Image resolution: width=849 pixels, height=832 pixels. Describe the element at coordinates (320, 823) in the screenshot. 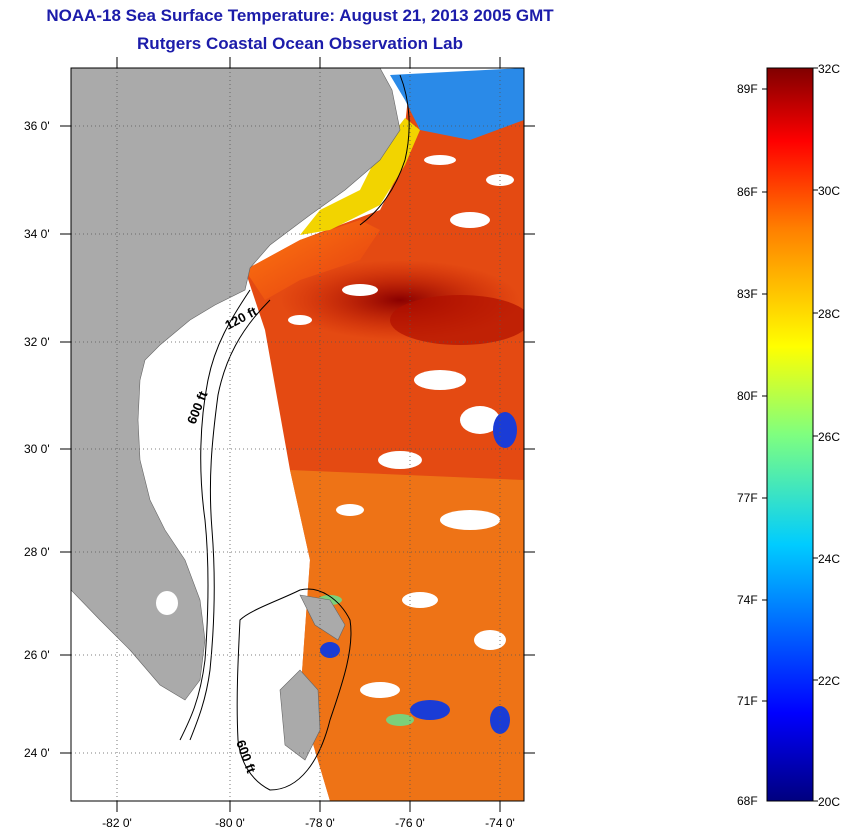

I see `lon-label: -78 0'` at that location.